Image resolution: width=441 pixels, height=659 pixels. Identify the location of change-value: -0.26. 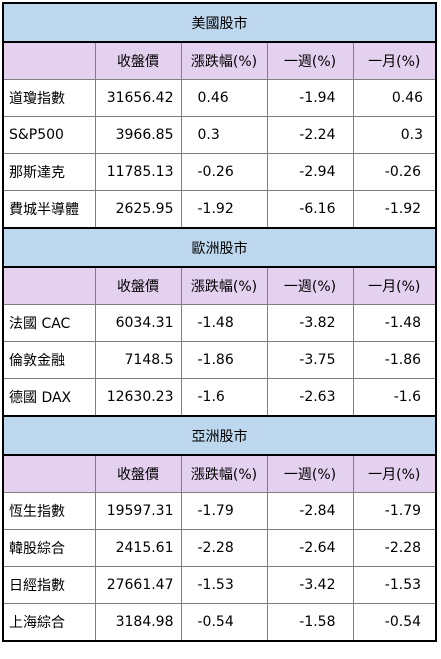
(224, 172).